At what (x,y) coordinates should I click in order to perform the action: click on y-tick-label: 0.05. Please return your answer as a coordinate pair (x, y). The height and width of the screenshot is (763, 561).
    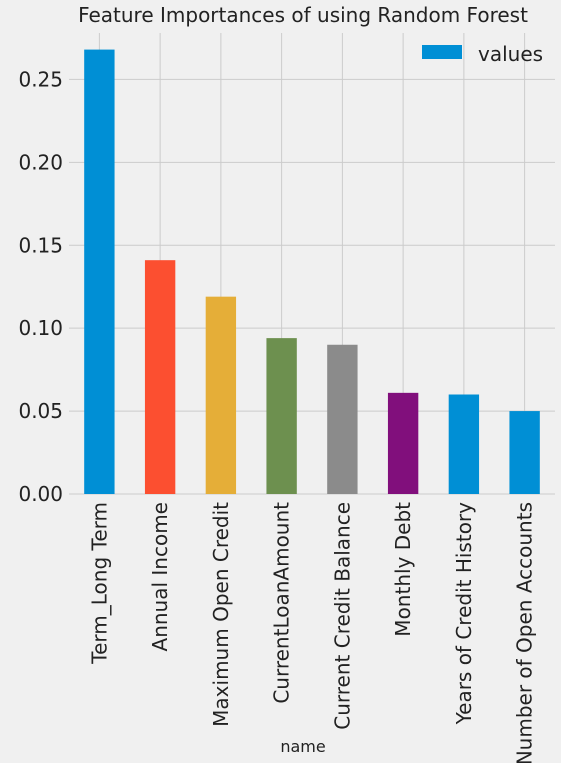
    Looking at the image, I should click on (40, 411).